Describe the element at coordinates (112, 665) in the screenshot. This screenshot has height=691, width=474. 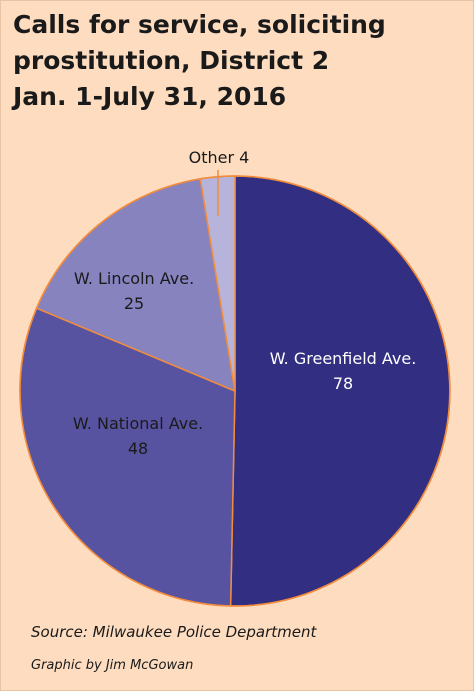
I see `graphic-credit: Graphic by Jim McGowan` at that location.